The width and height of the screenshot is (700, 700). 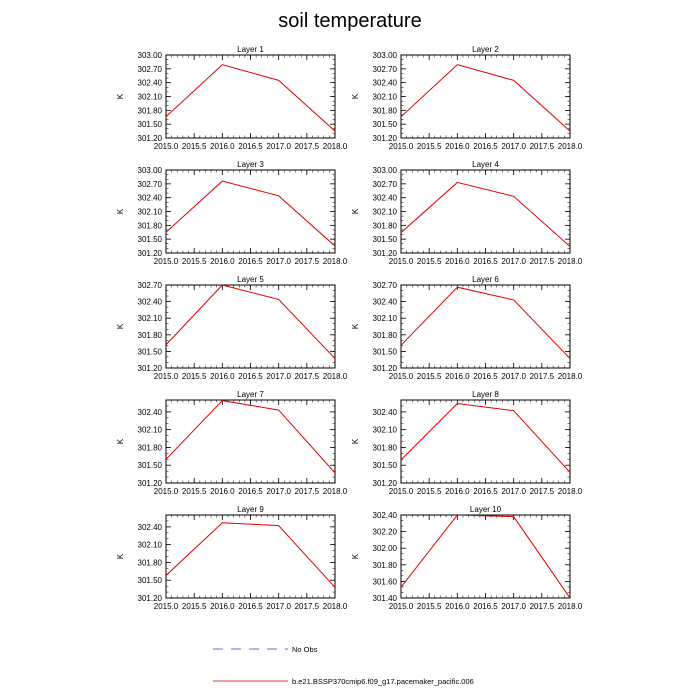 I want to click on y-tick-label: 303.00, so click(x=150, y=55).